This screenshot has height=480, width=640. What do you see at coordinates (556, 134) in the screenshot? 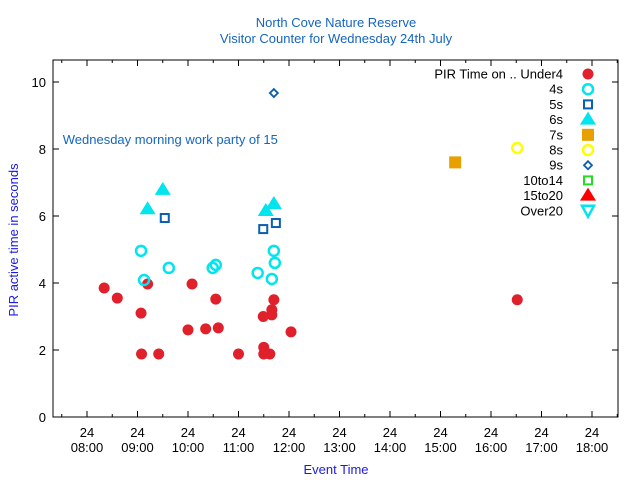
I see `legend-label-7s: 7s` at bounding box center [556, 134].